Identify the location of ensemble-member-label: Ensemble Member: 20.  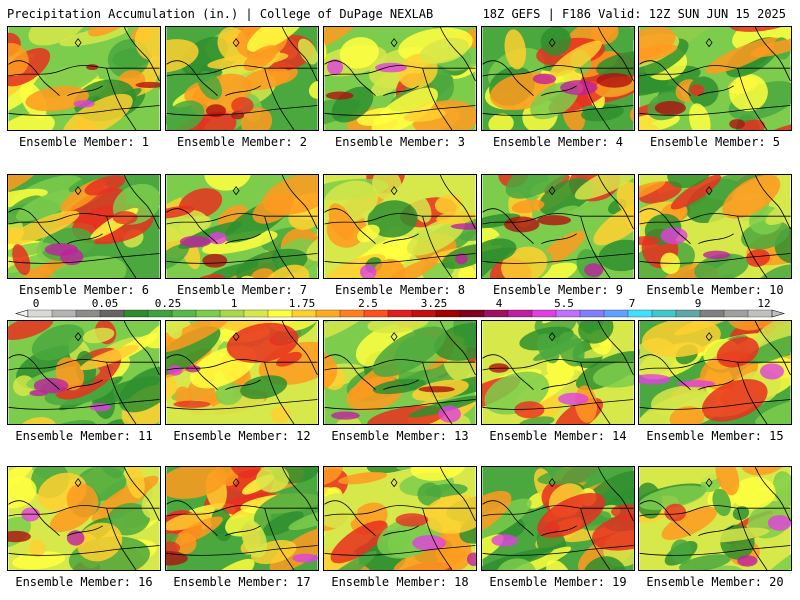
(715, 582).